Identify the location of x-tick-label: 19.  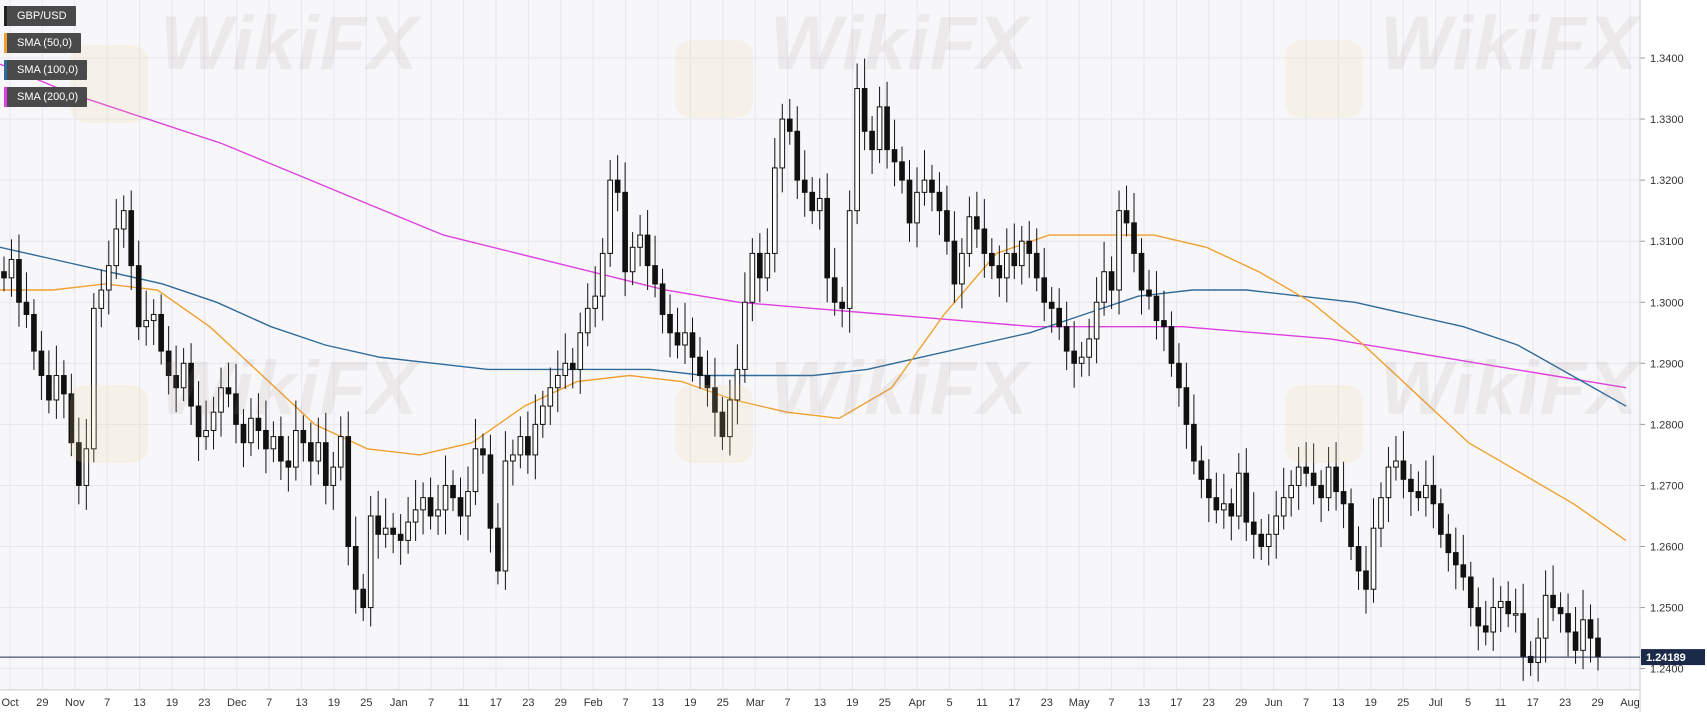
(334, 703).